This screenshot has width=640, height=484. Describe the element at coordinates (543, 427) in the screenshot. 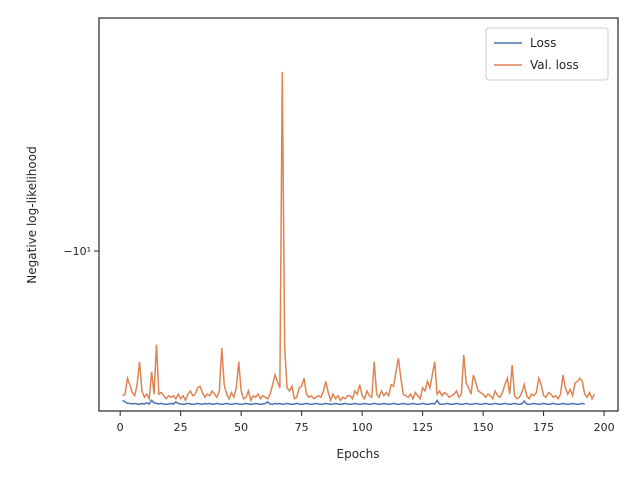

I see `x-tick-label: 175` at that location.